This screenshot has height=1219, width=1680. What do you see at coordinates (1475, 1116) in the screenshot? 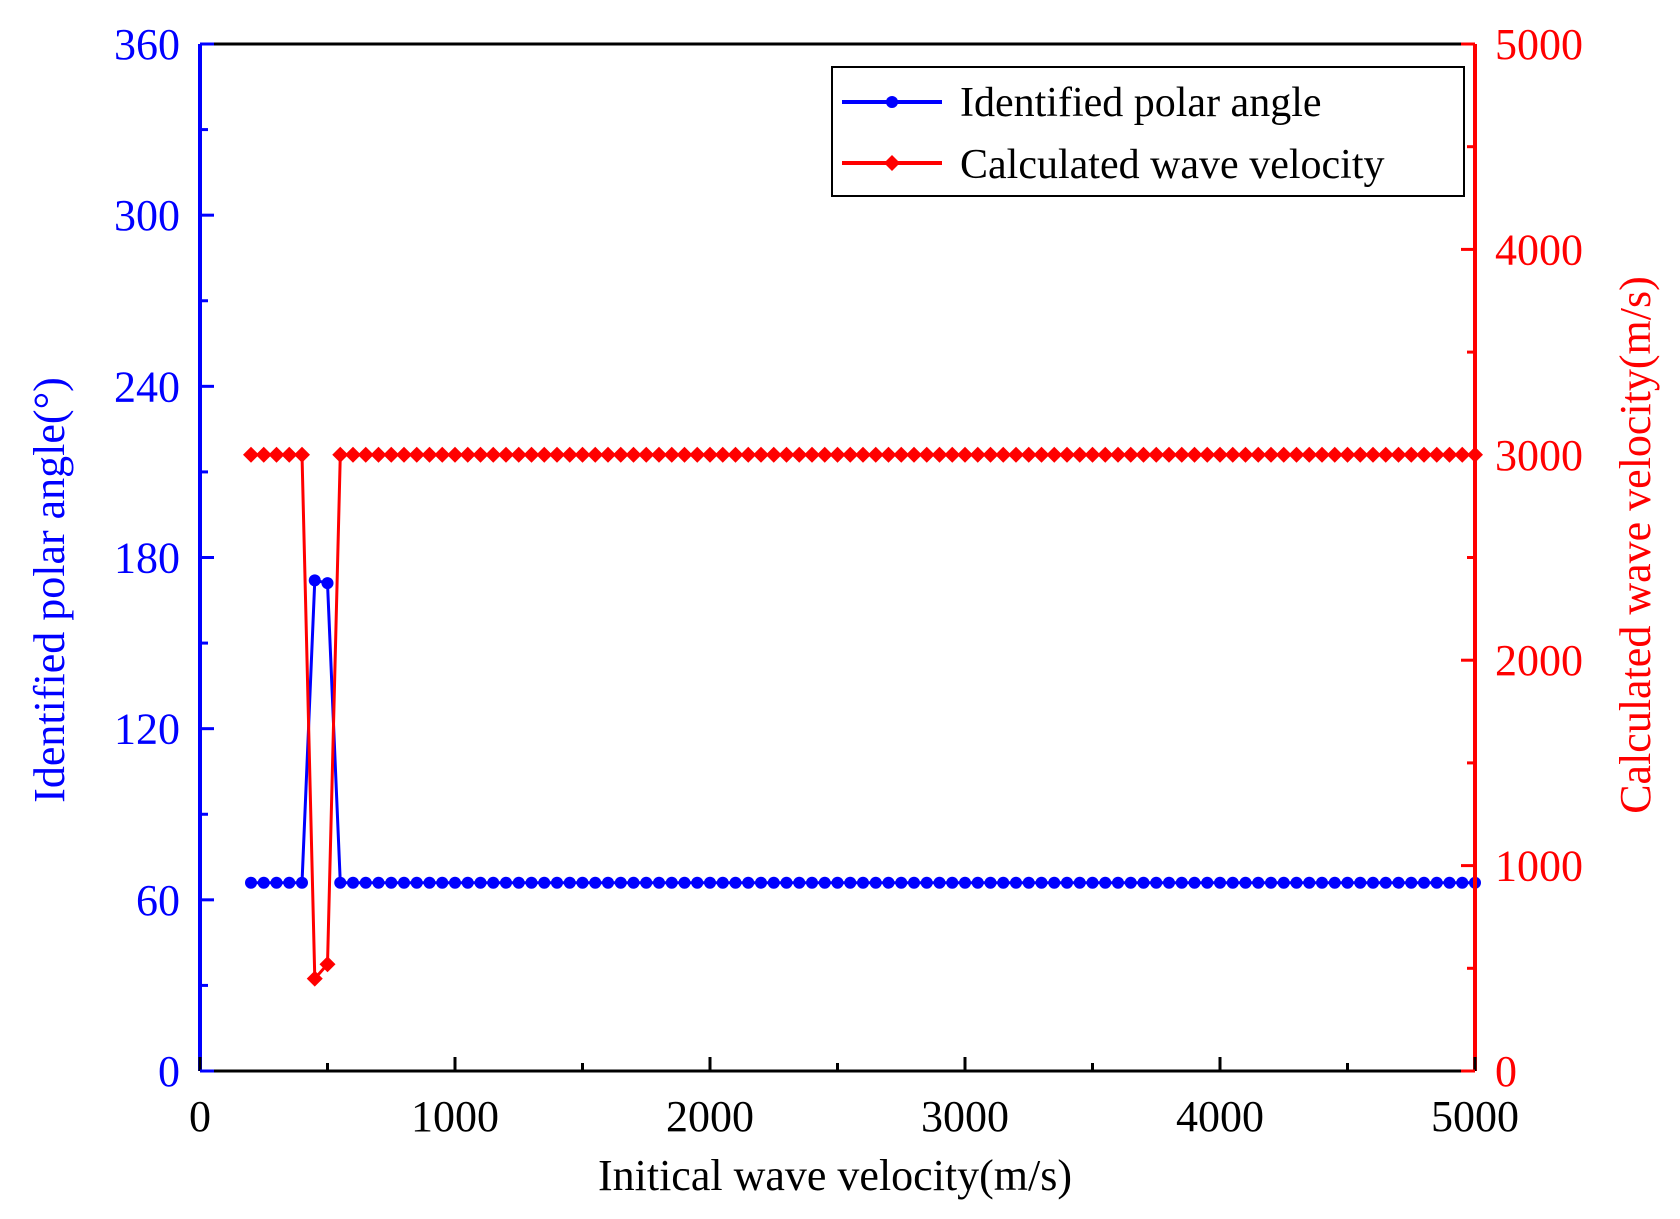
I see `x-tick-label: 5000` at bounding box center [1475, 1116].